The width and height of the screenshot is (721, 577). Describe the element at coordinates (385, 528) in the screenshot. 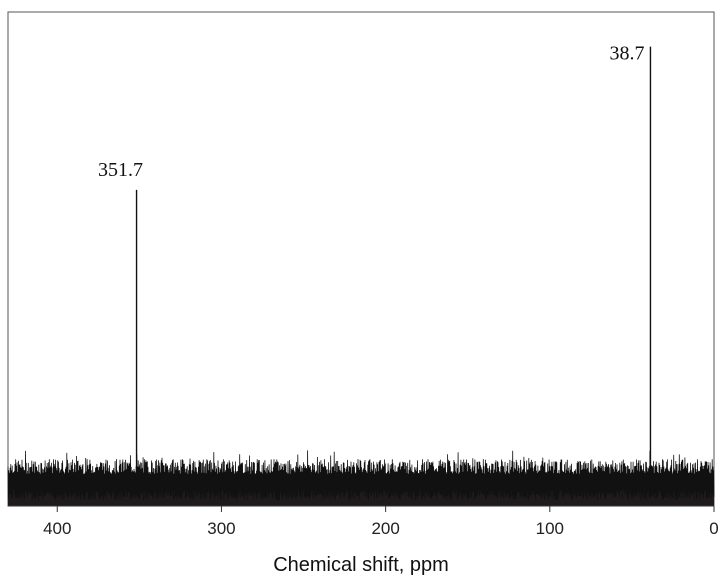

I see `x-tick-label-2: 200` at that location.